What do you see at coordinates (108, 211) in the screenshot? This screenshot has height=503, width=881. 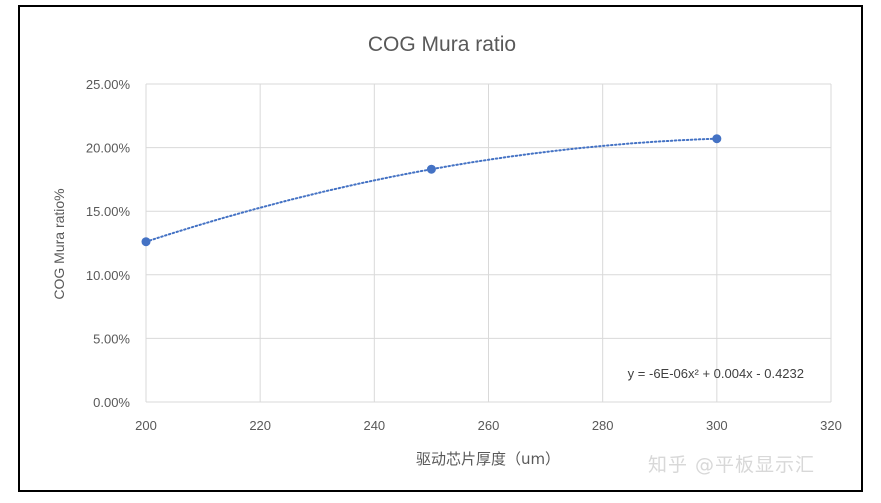 I see `y-tick-label: 15.00%` at bounding box center [108, 211].